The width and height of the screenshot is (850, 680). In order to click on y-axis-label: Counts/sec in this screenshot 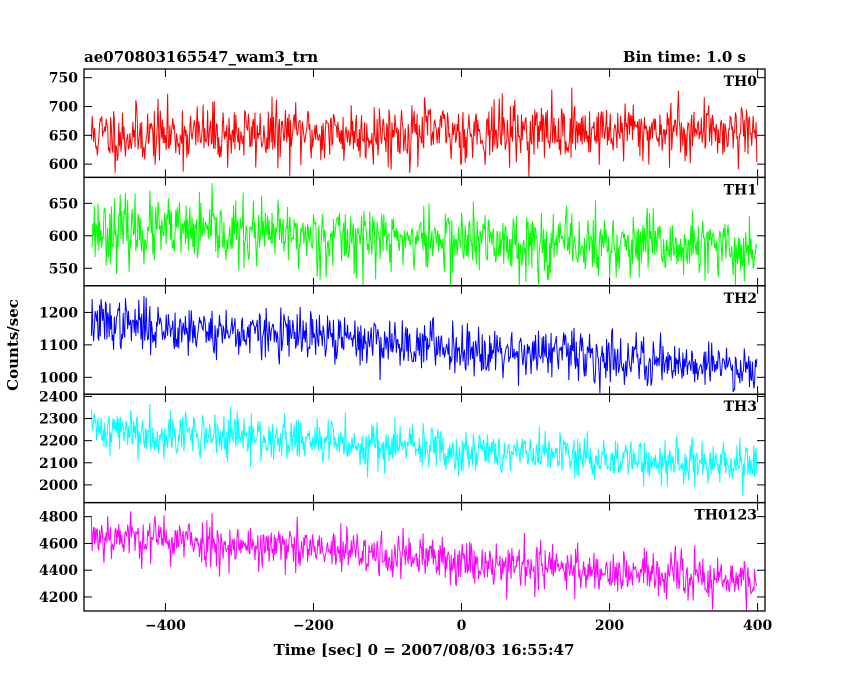, I will do `click(13, 345)`.